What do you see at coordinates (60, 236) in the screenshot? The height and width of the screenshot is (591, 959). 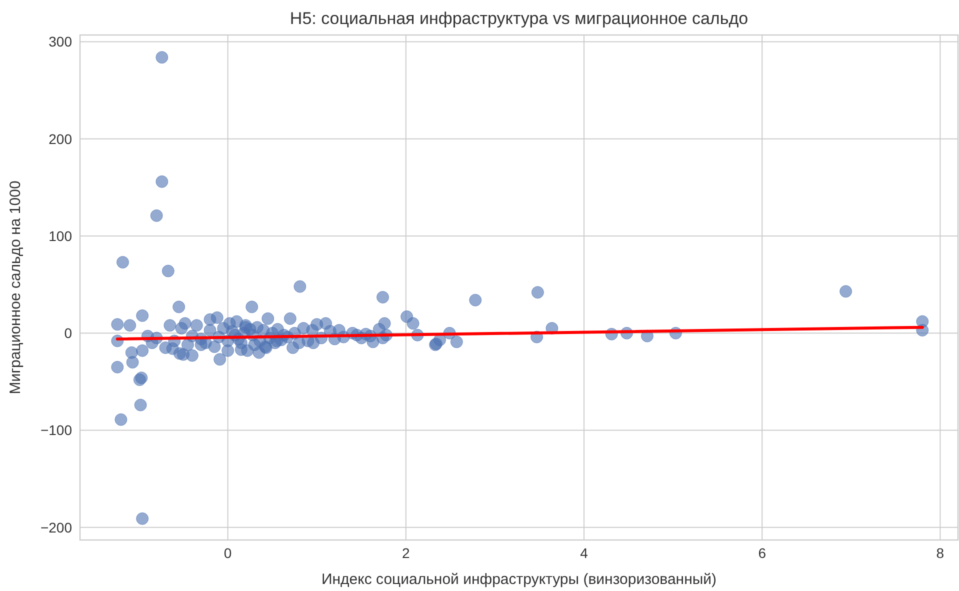 I see `y-tick-label: 100` at bounding box center [60, 236].